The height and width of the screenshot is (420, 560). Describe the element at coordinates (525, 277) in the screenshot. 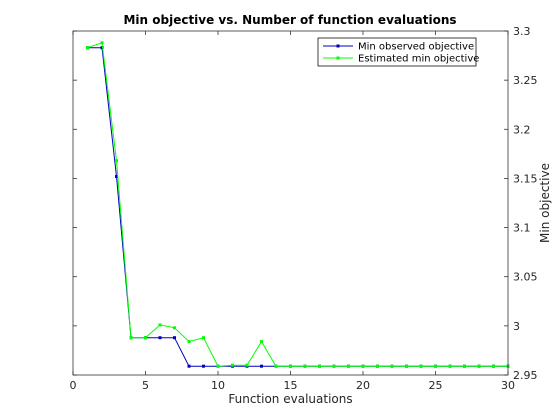

I see `y-tick-label: 3.05` at that location.